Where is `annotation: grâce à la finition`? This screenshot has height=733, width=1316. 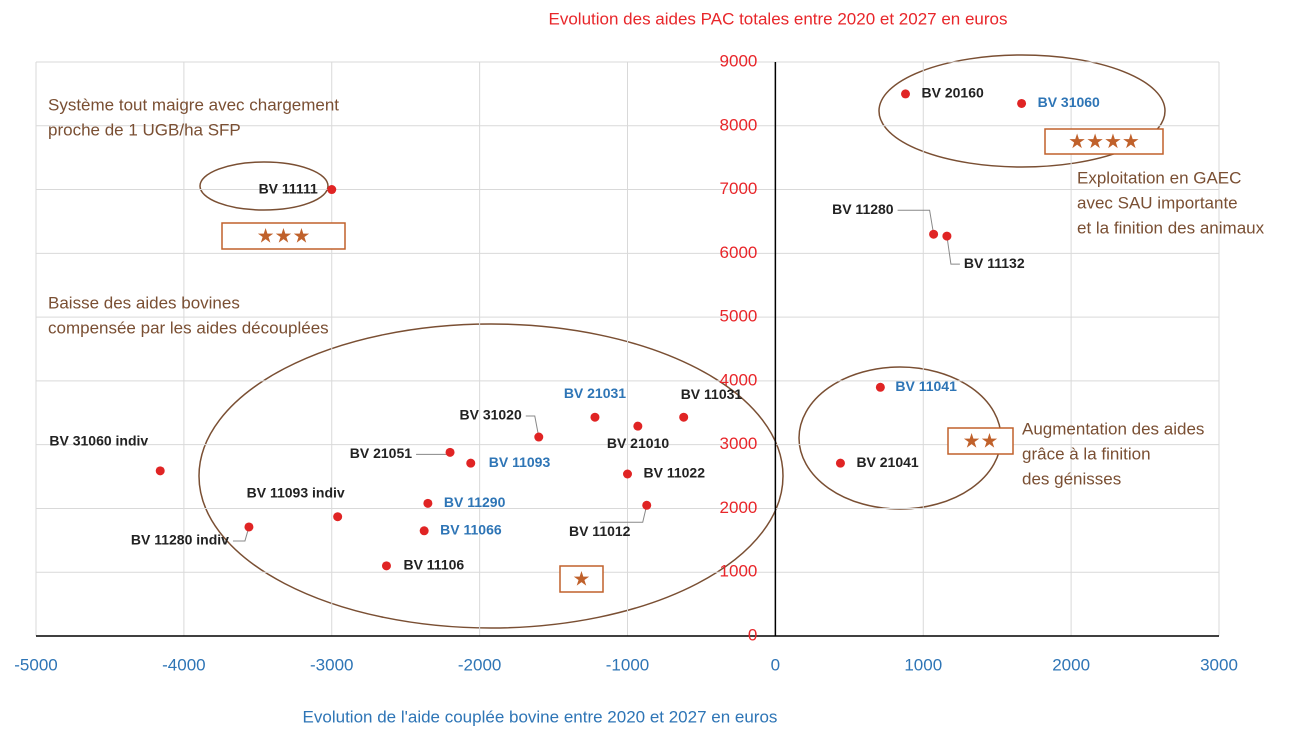 annotation: grâce à la finition is located at coordinates (1086, 453).